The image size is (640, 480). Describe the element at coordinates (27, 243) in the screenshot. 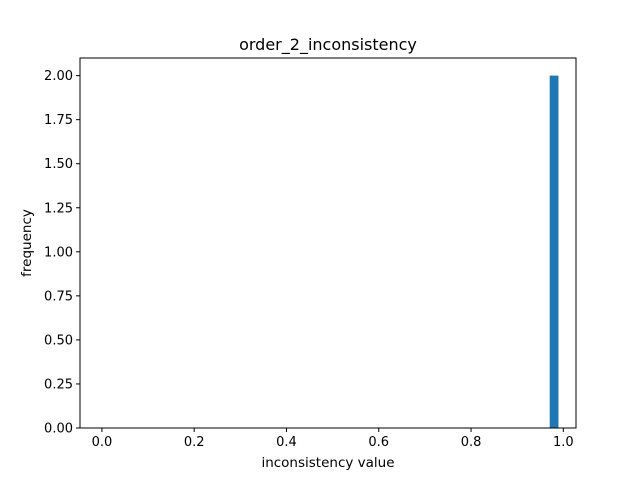

I see `y-axis-label: frequency` at that location.